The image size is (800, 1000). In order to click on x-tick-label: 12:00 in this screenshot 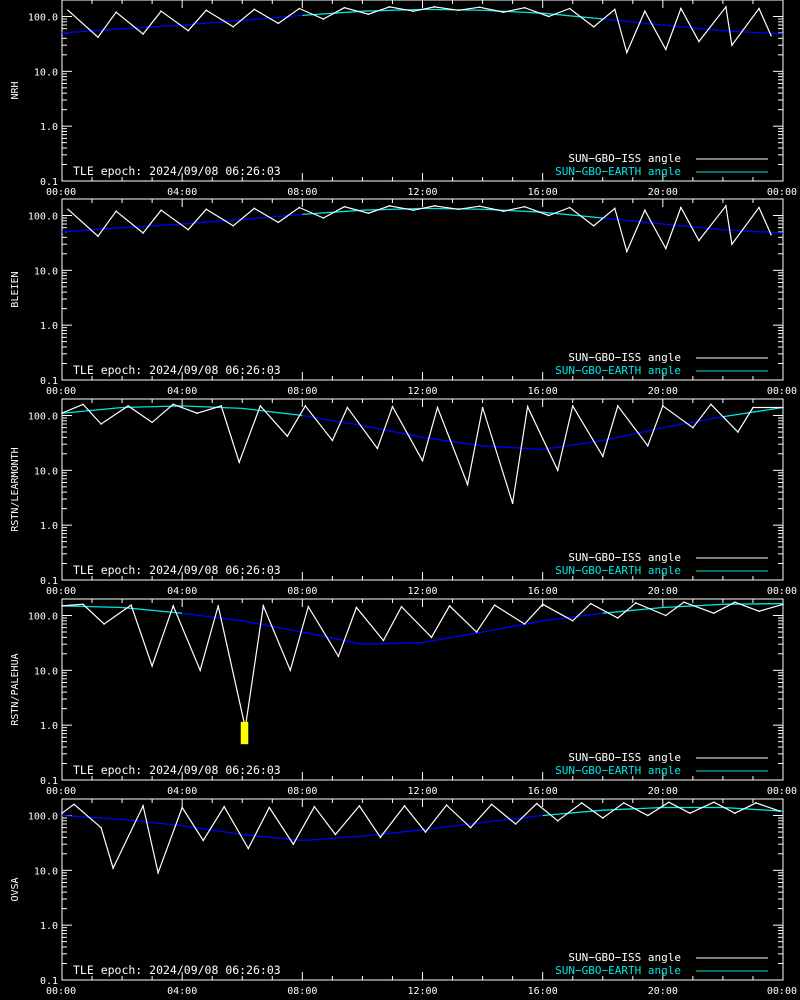, I will do `click(422, 192)`.